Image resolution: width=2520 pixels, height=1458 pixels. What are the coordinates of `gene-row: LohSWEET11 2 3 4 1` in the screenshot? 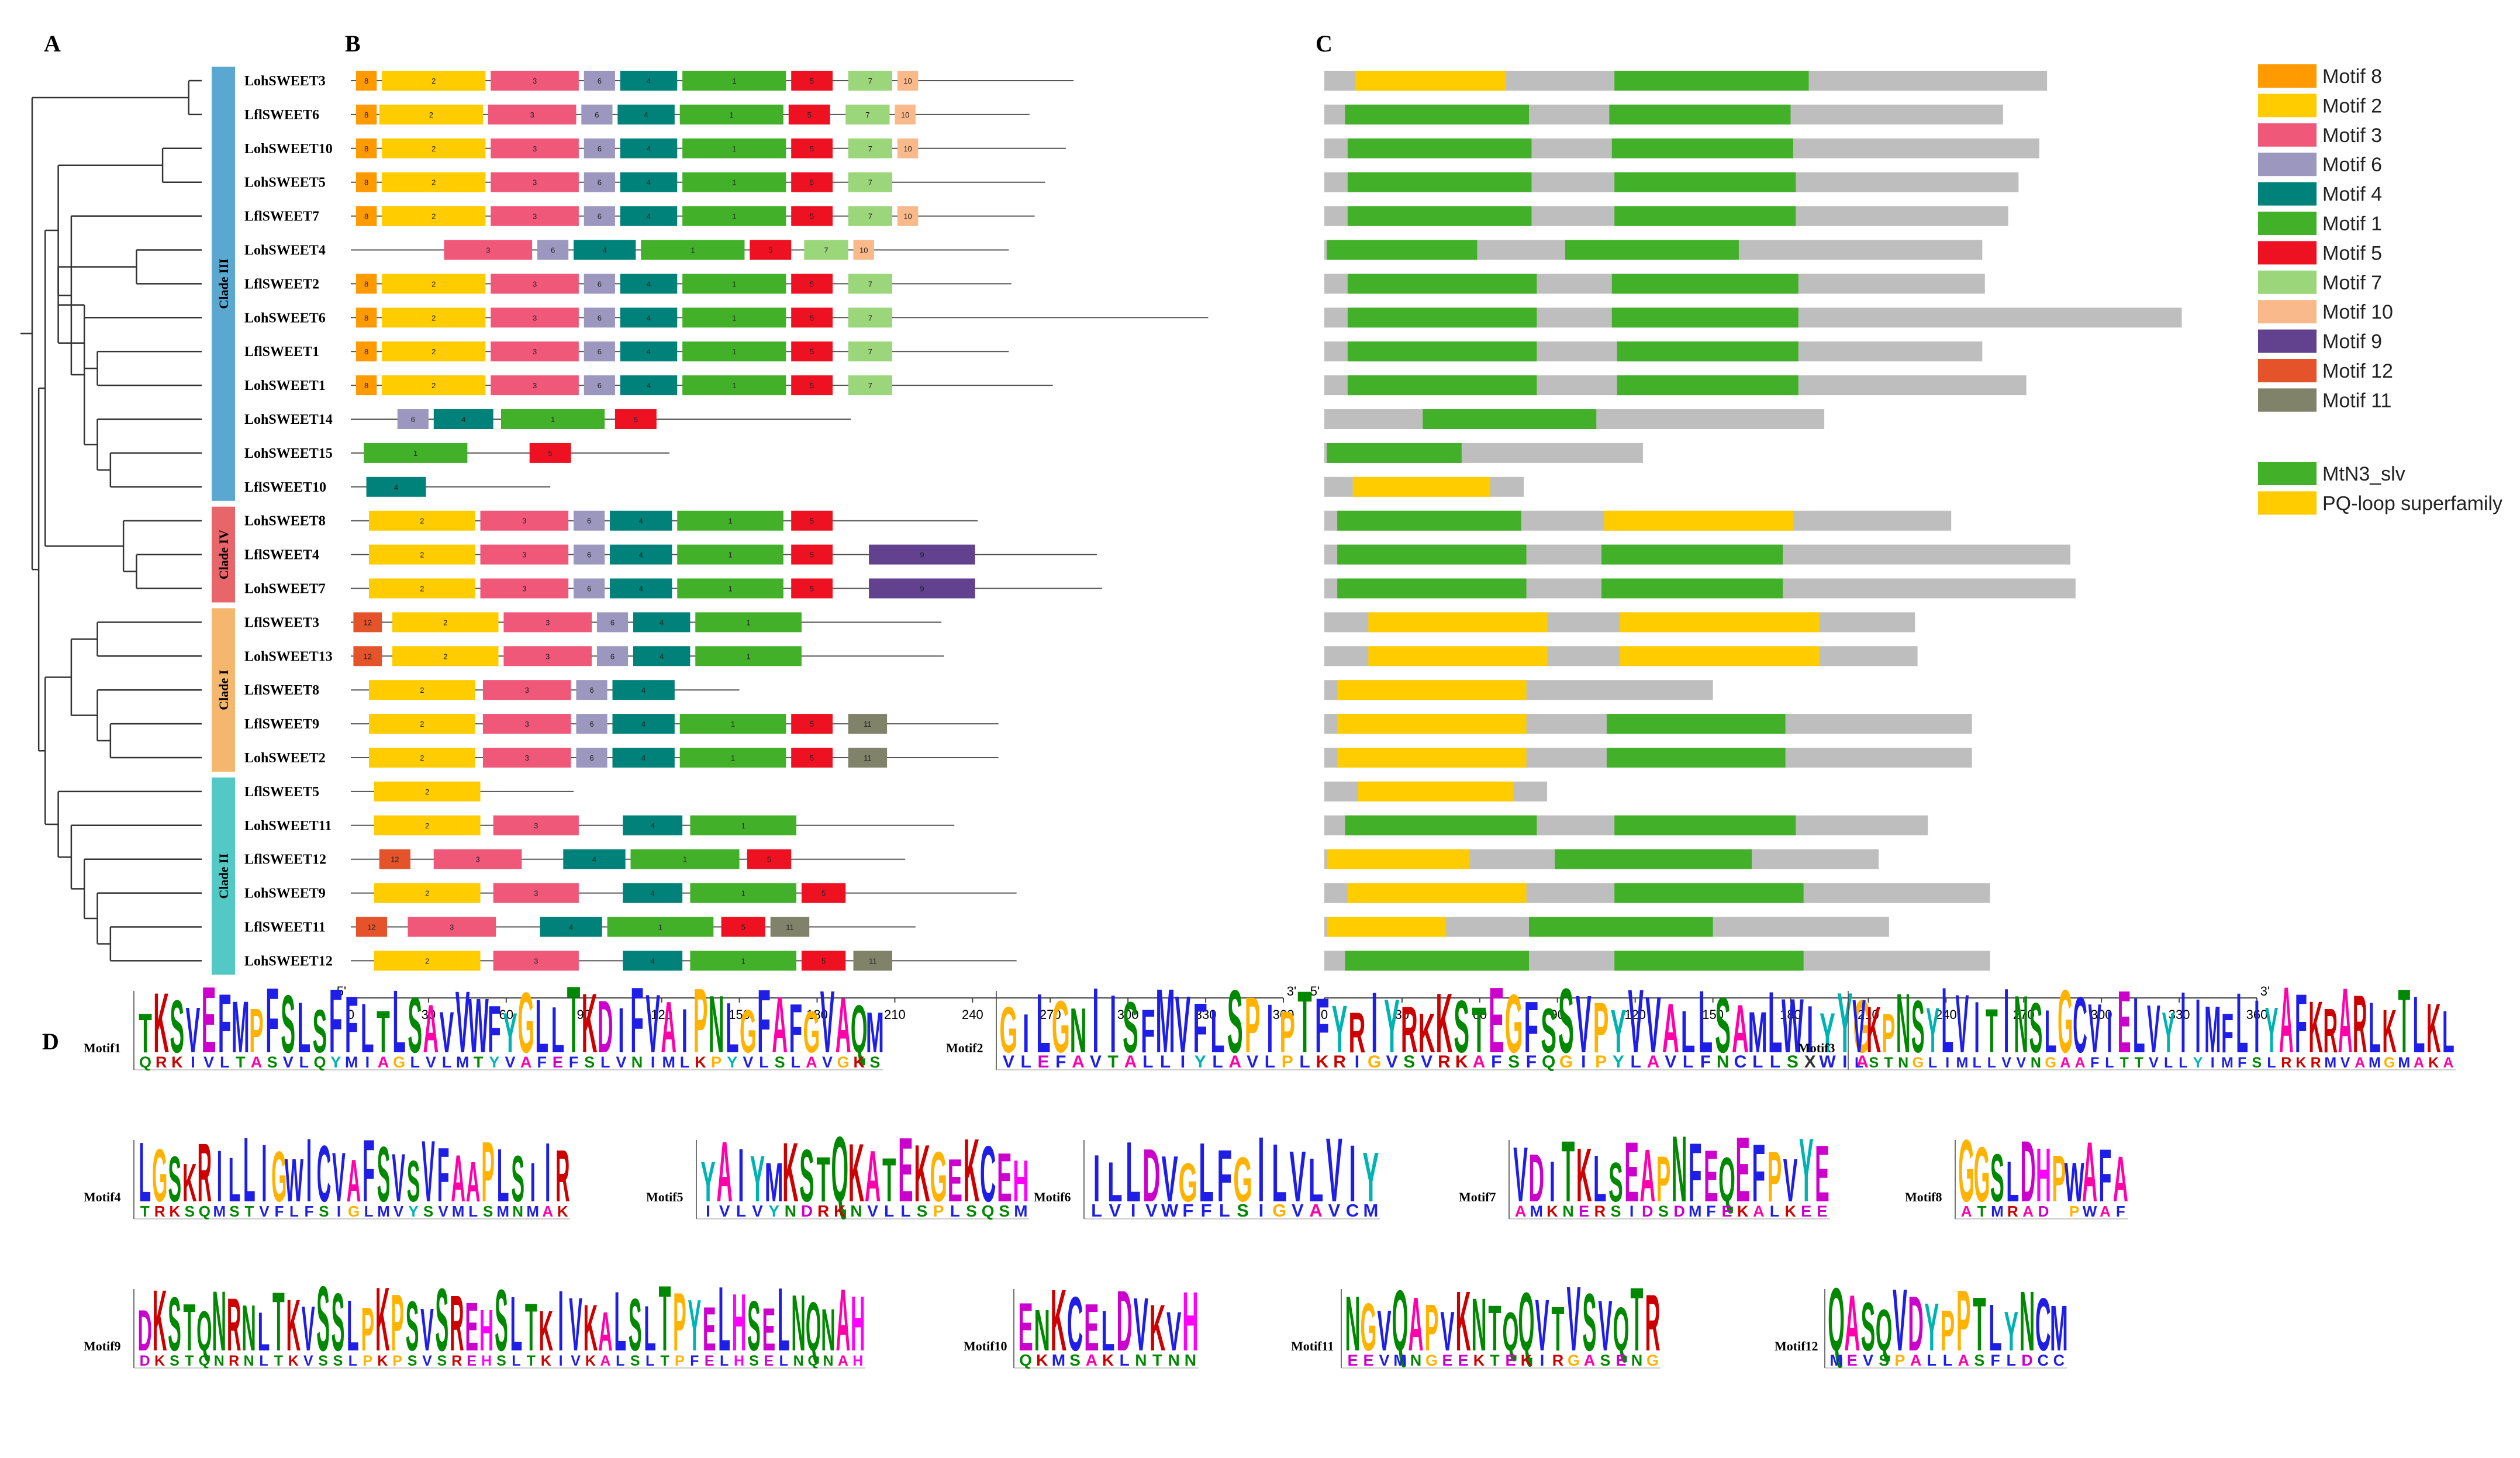 It's located at (599, 825).